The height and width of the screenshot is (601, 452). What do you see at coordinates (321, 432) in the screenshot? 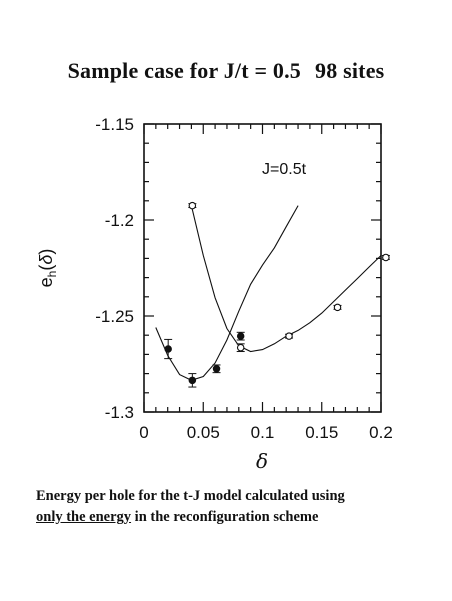
I see `x-tick-label: 0.15` at bounding box center [321, 432].